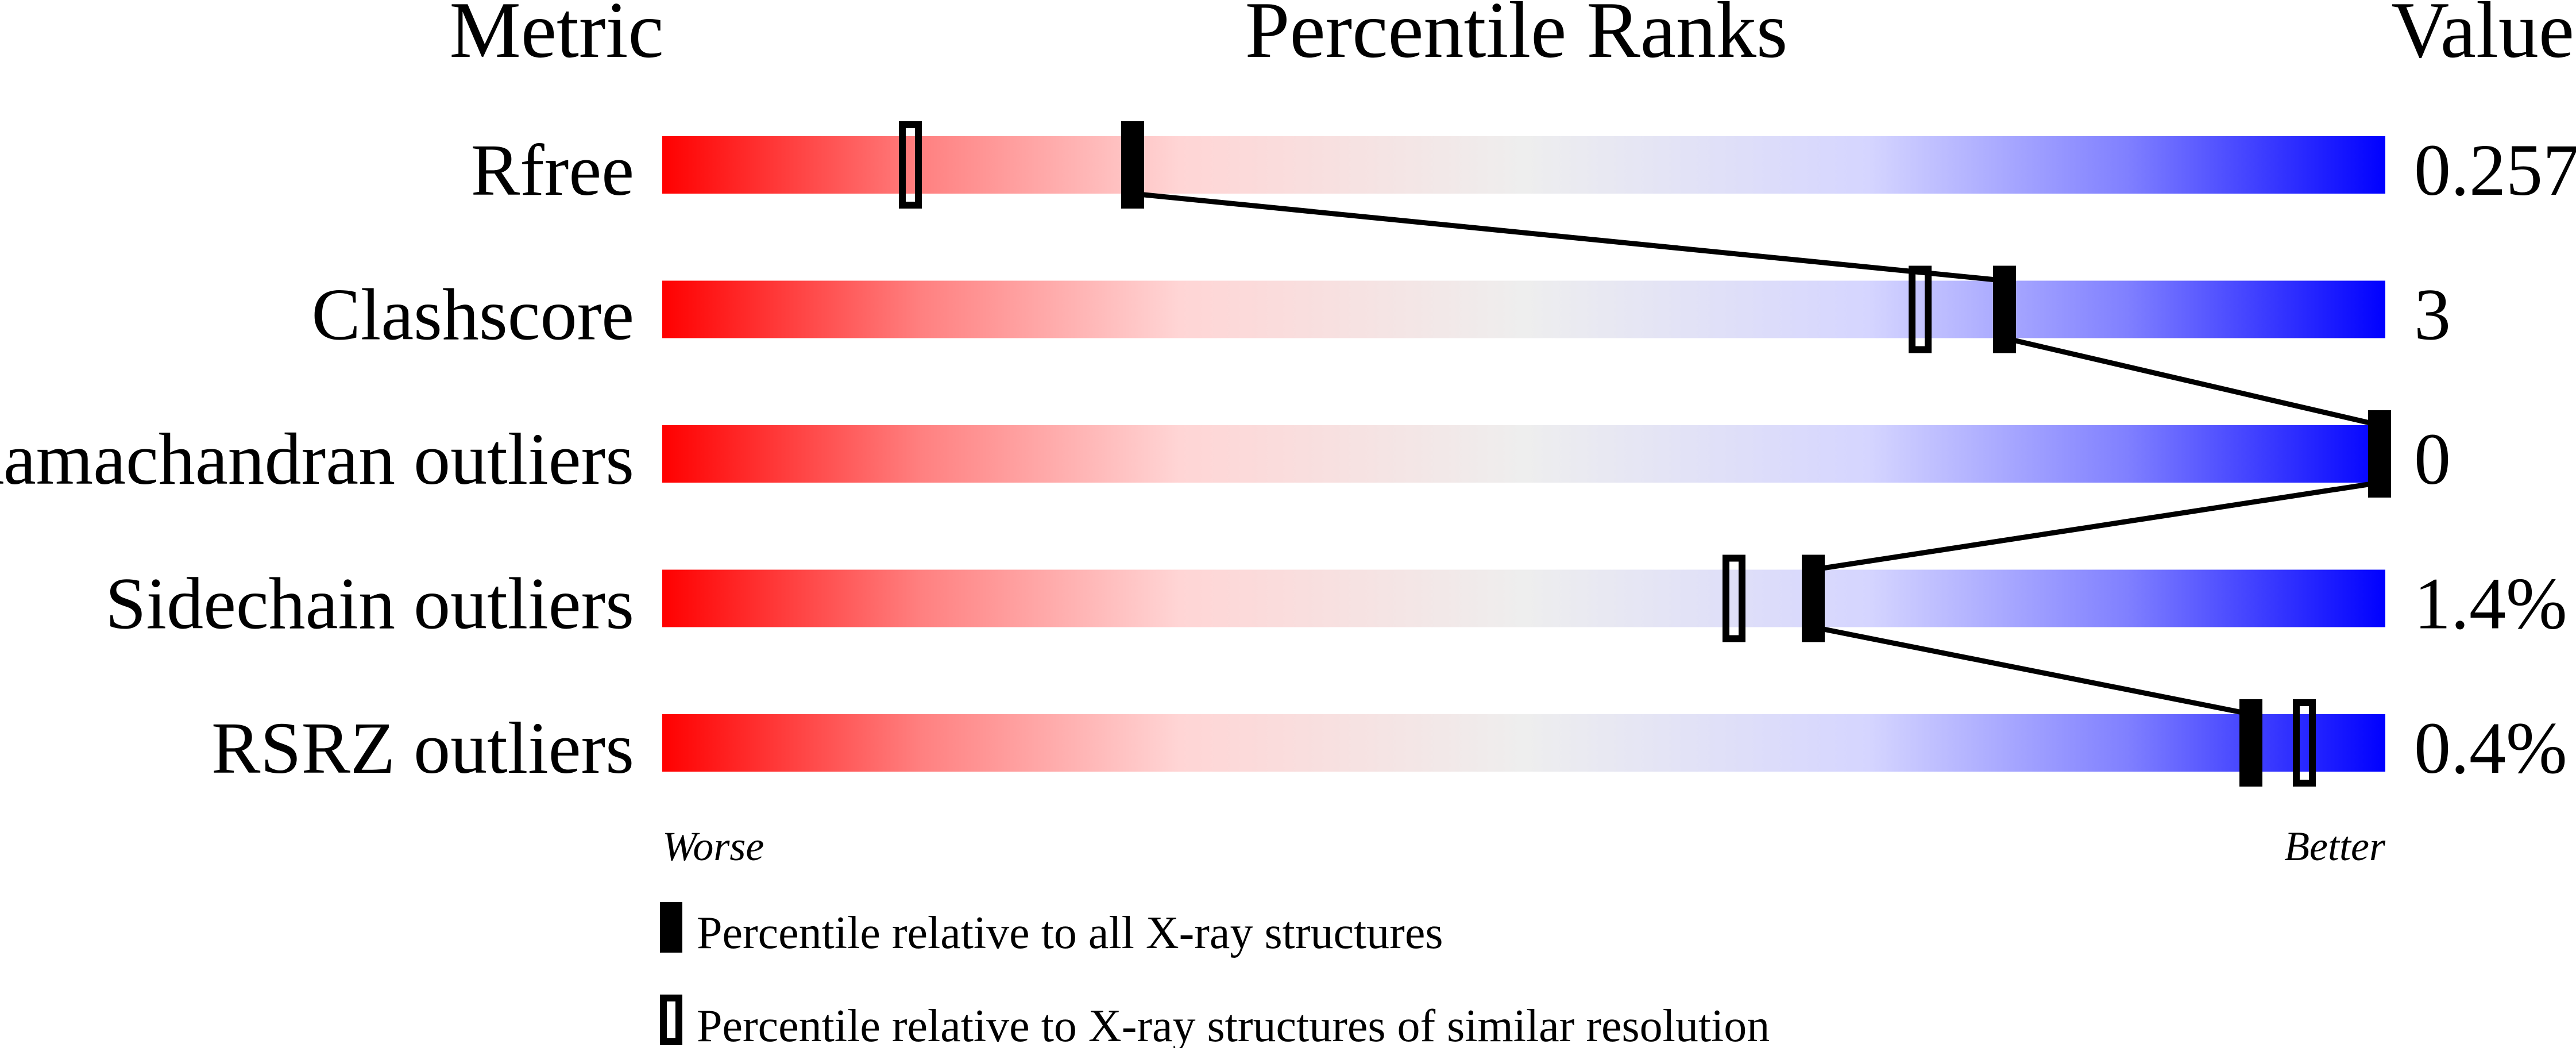  Describe the element at coordinates (2482, 37) in the screenshot. I see `header-value: Value` at that location.